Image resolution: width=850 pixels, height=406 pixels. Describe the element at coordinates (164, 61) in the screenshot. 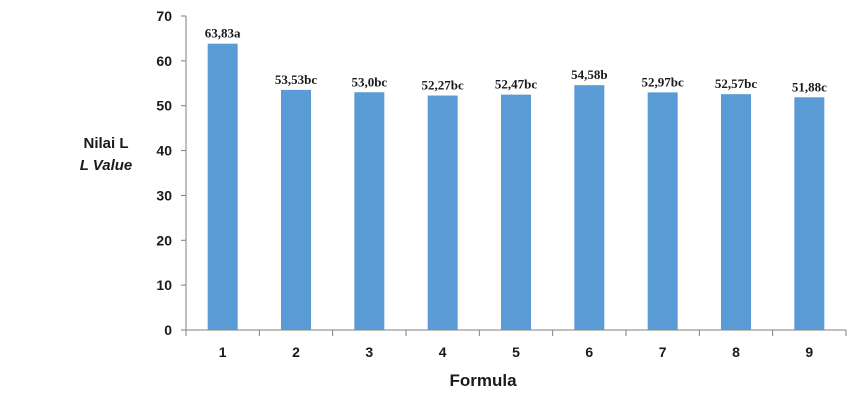

I see `y-tick-label: 60` at that location.